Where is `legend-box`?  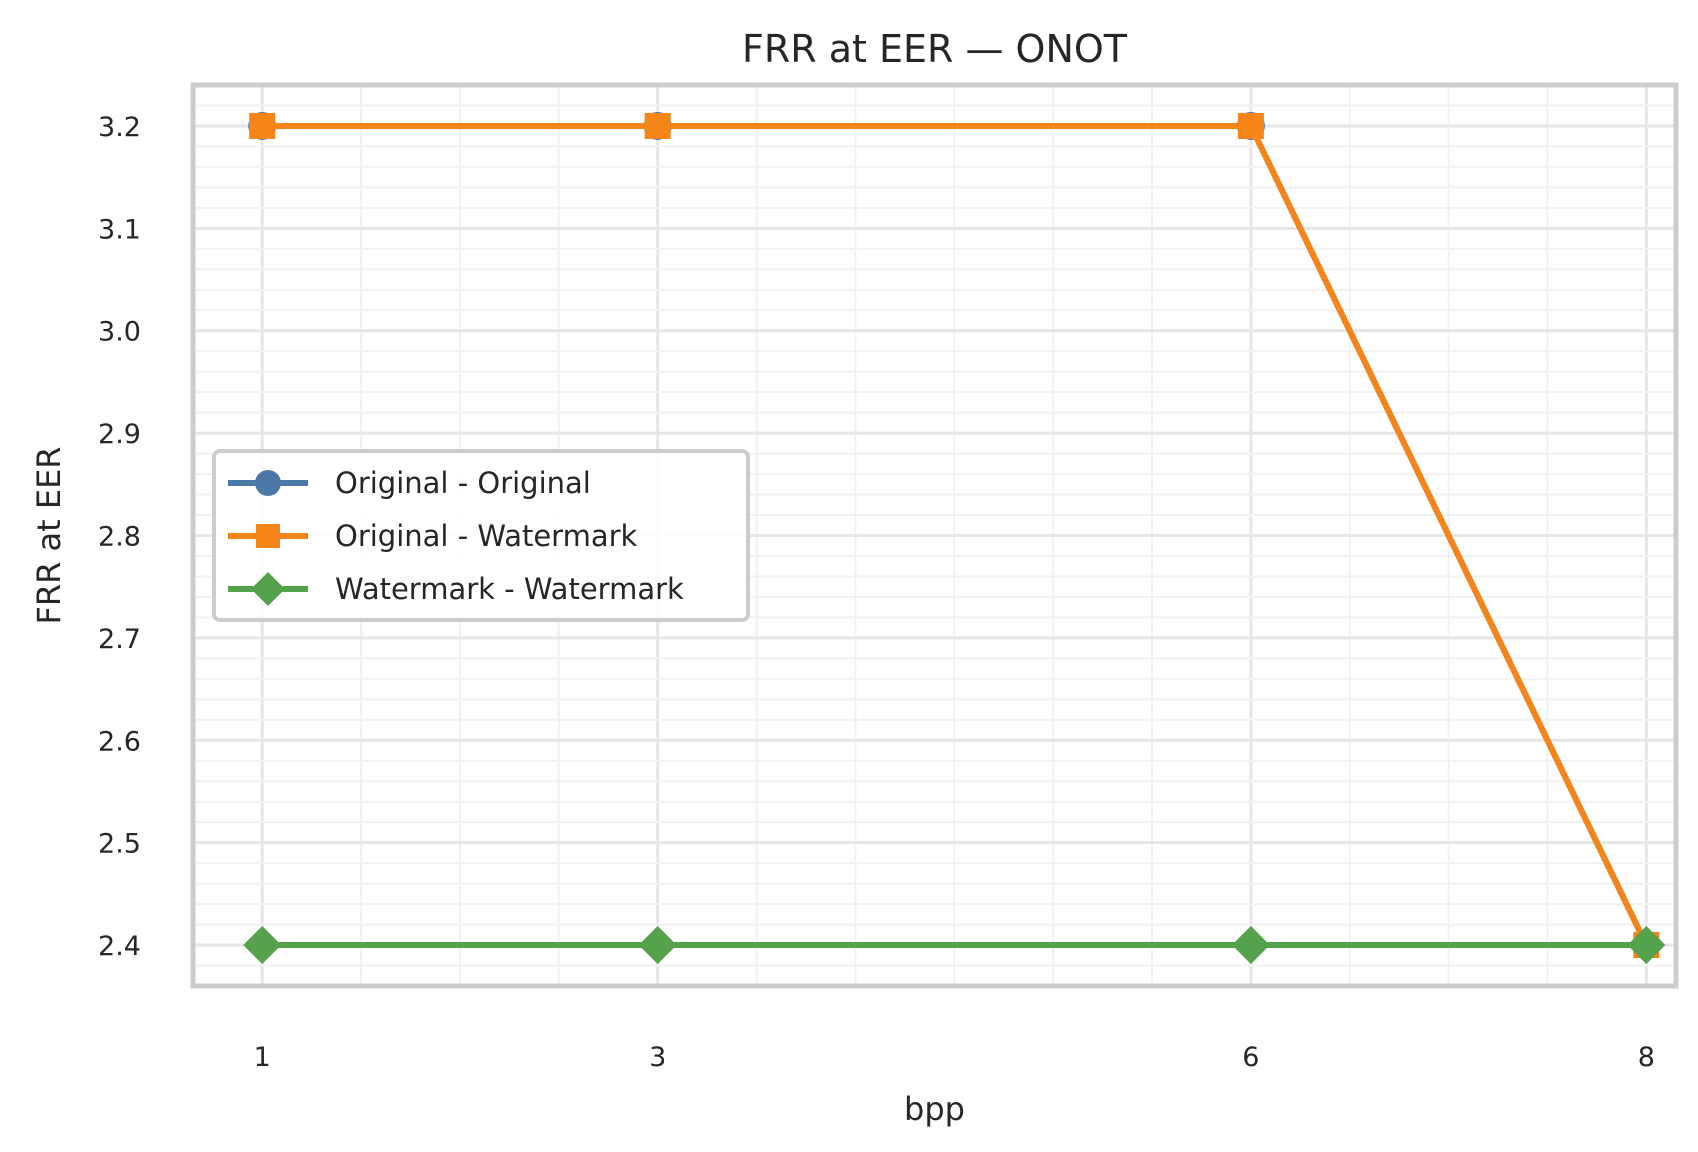 legend-box is located at coordinates (481, 535).